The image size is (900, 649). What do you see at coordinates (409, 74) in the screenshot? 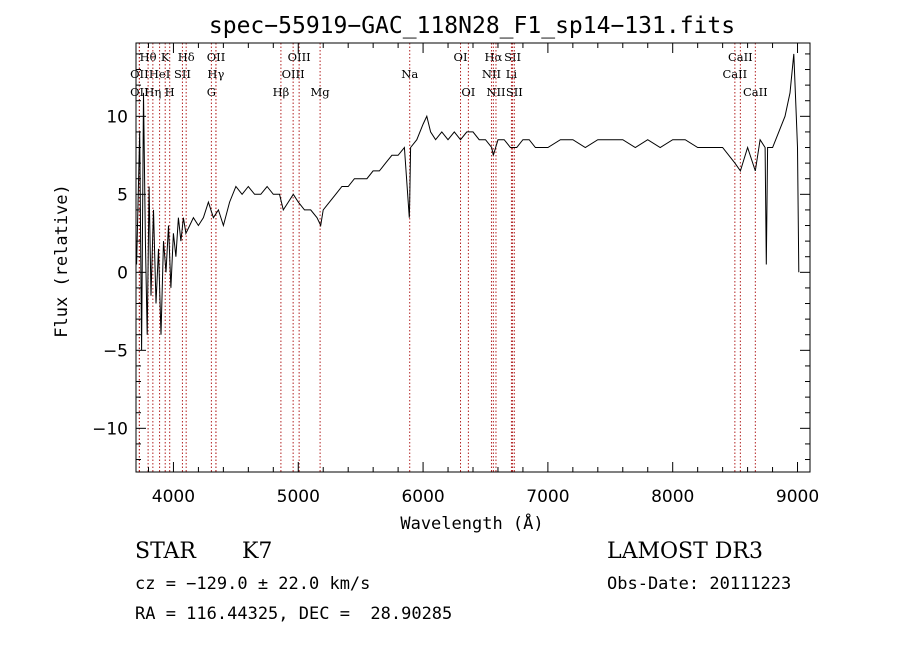
I see `marker-label-14: Na` at bounding box center [409, 74].